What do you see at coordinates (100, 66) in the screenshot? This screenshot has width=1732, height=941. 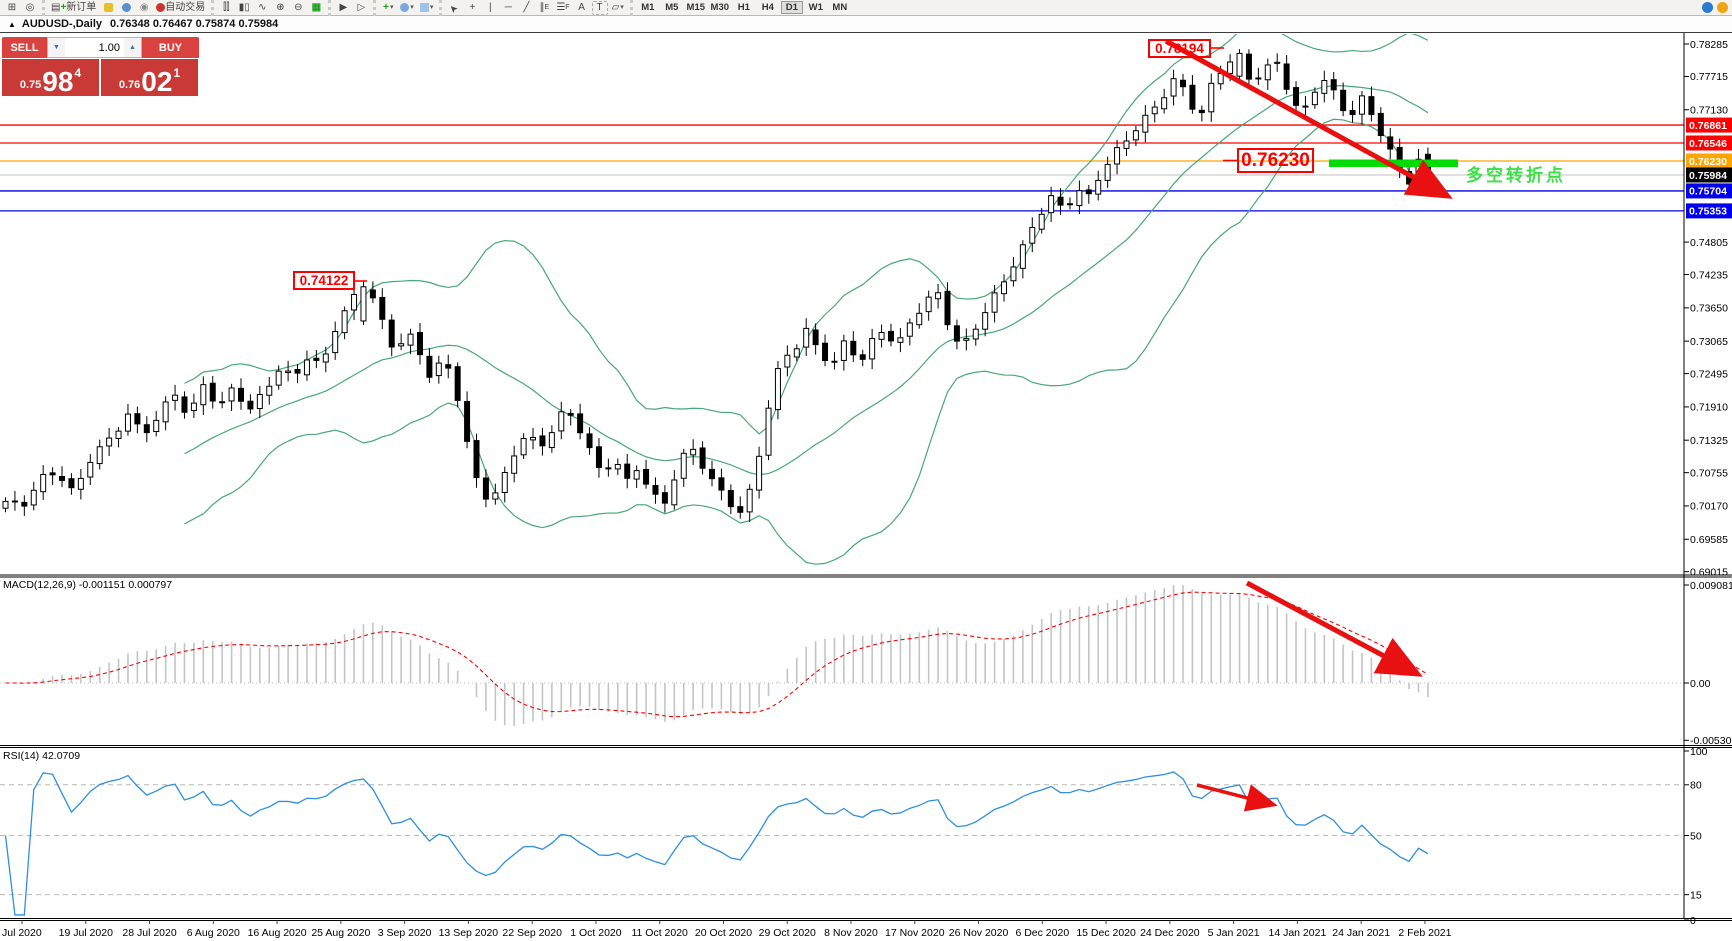 I see `one-click-trade-panel: SELL ▼ 1.00 ▲ BUY 0.75 98 4 0.76 02 1` at bounding box center [100, 66].